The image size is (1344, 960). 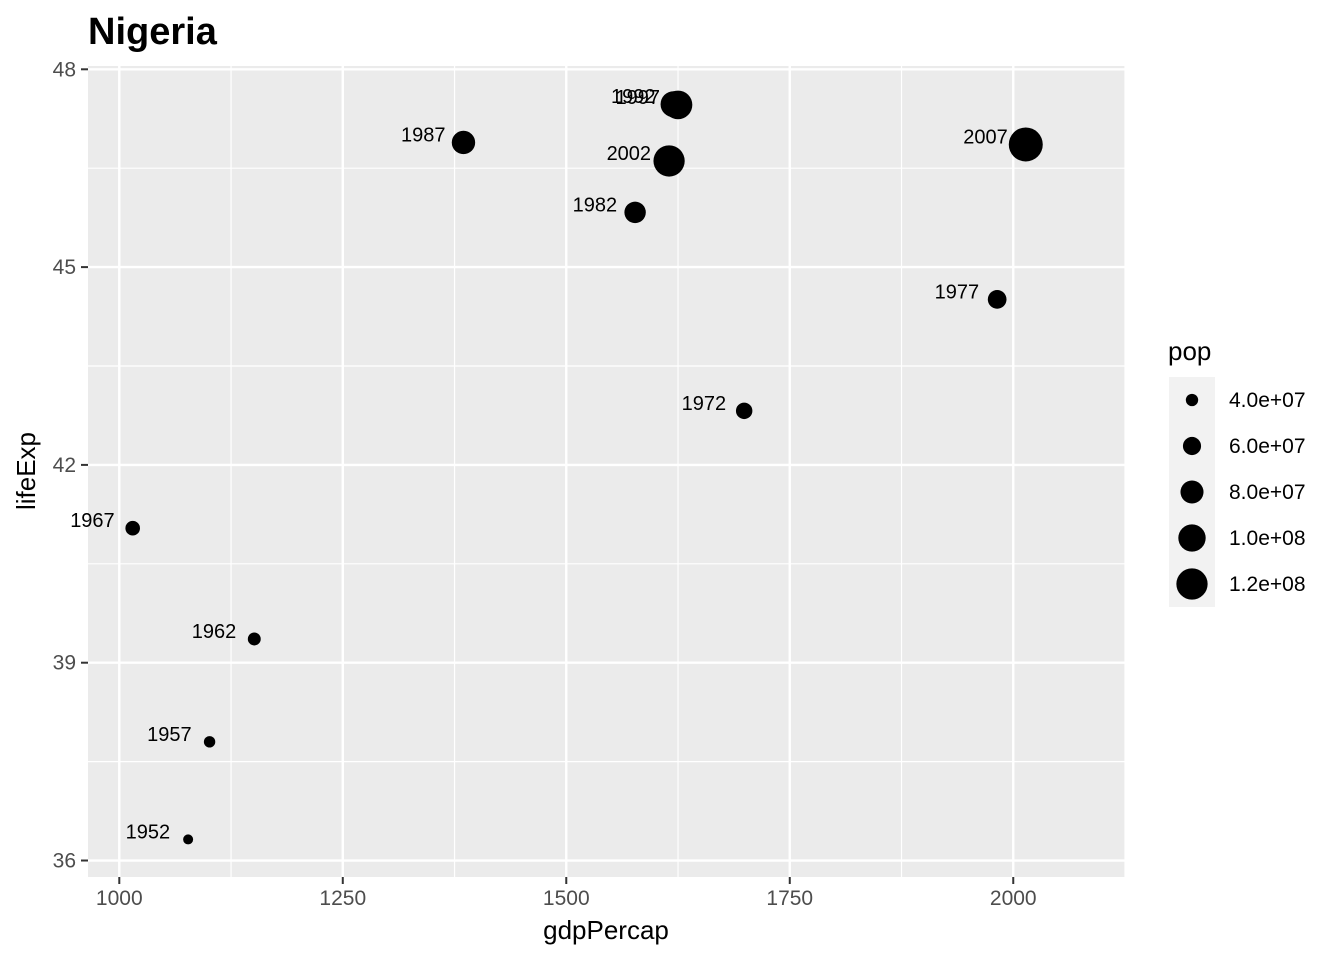 What do you see at coordinates (64, 663) in the screenshot?
I see `y-tick-label: 39` at bounding box center [64, 663].